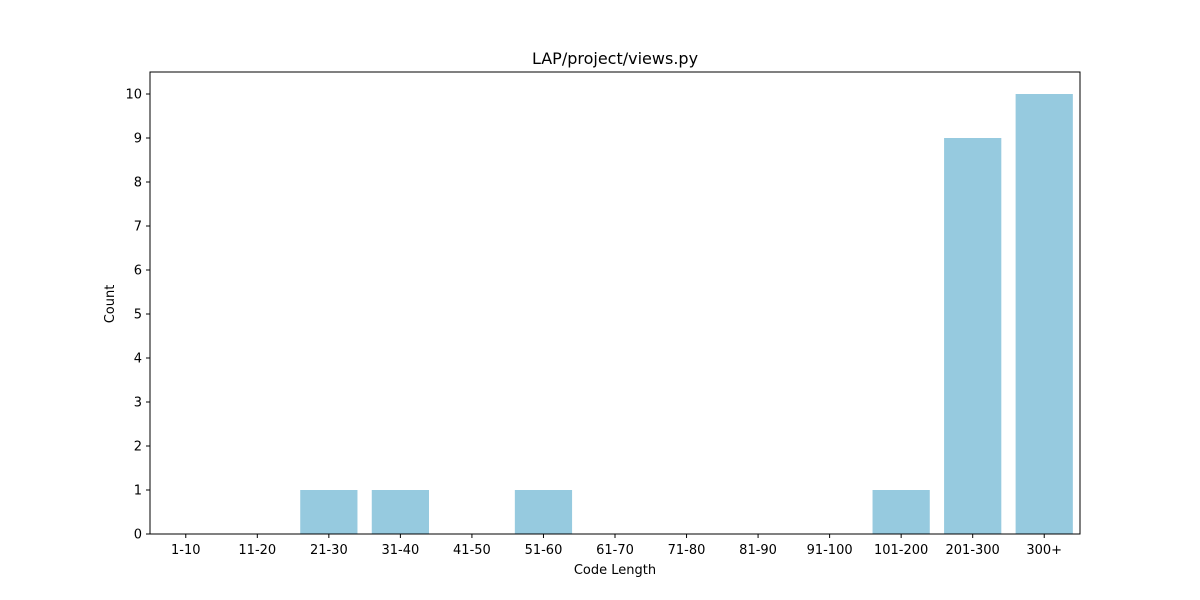 Image resolution: width=1200 pixels, height=600 pixels. Describe the element at coordinates (1044, 550) in the screenshot. I see `x-tick-label: 300+` at that location.